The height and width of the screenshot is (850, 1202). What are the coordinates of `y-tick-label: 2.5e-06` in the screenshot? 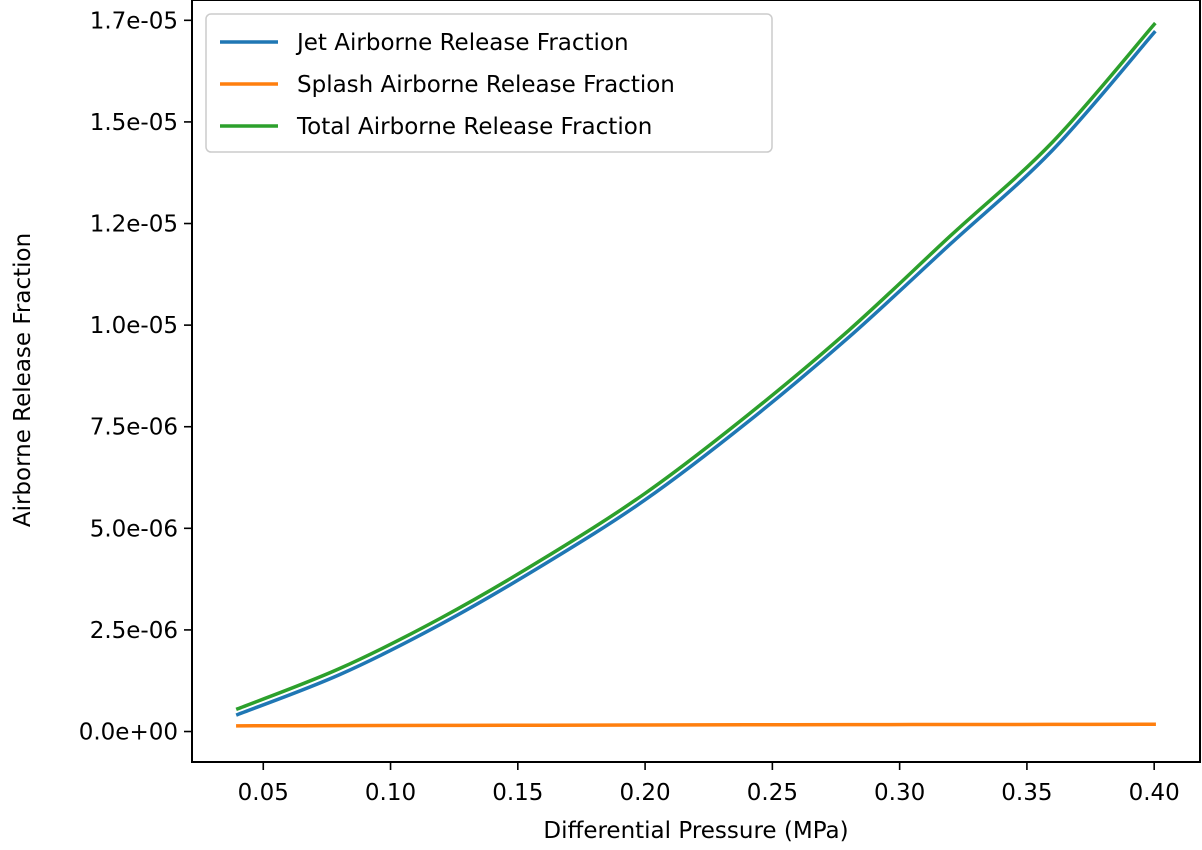 It's located at (134, 631).